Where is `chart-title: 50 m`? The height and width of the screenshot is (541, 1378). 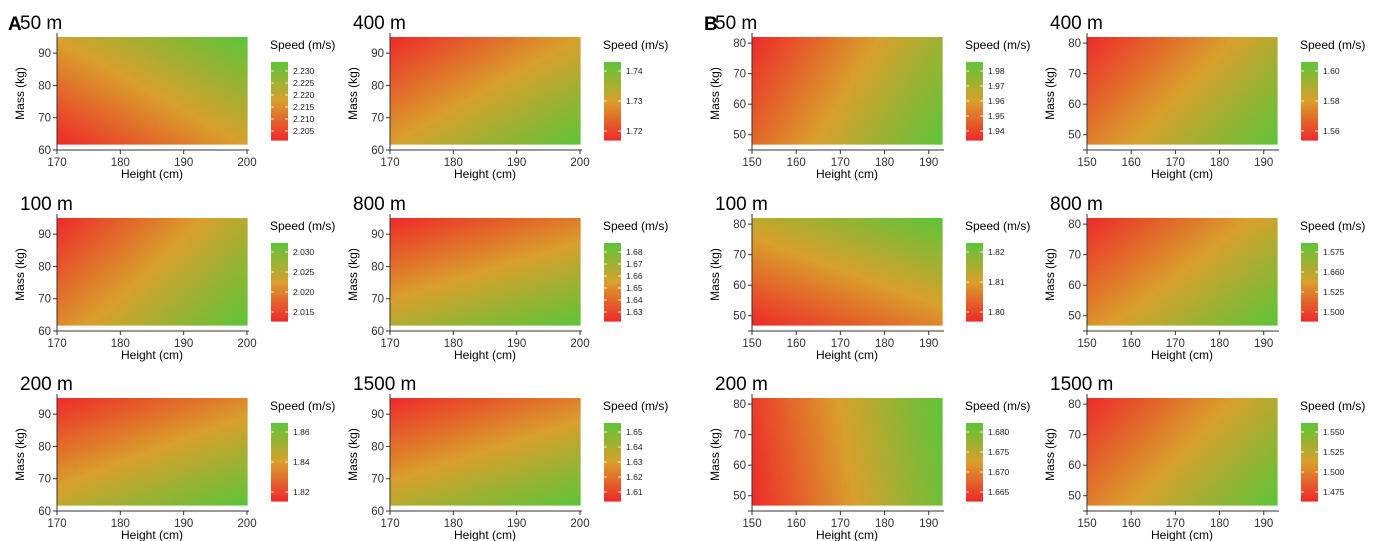 chart-title: 50 m is located at coordinates (41, 23).